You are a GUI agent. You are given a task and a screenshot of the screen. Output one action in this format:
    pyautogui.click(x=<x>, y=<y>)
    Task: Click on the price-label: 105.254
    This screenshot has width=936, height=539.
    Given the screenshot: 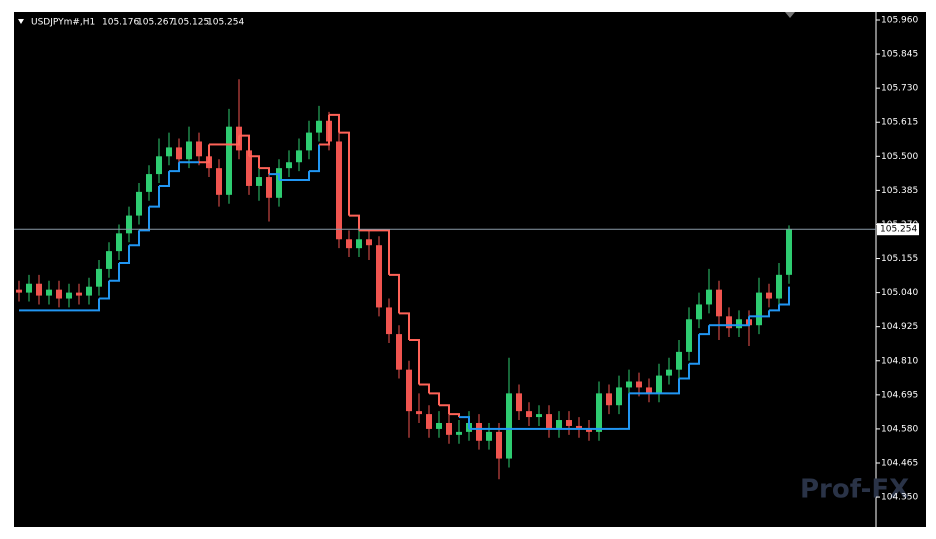 What is the action you would take?
    pyautogui.click(x=898, y=230)
    